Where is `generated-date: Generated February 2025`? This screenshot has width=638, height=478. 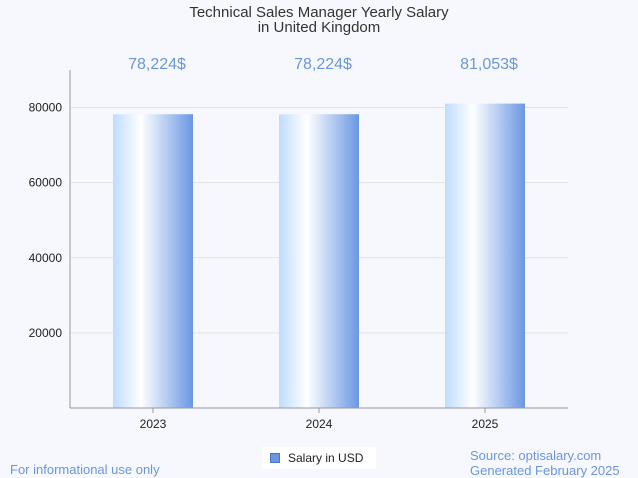
generated-date: Generated February 2025 is located at coordinates (545, 470).